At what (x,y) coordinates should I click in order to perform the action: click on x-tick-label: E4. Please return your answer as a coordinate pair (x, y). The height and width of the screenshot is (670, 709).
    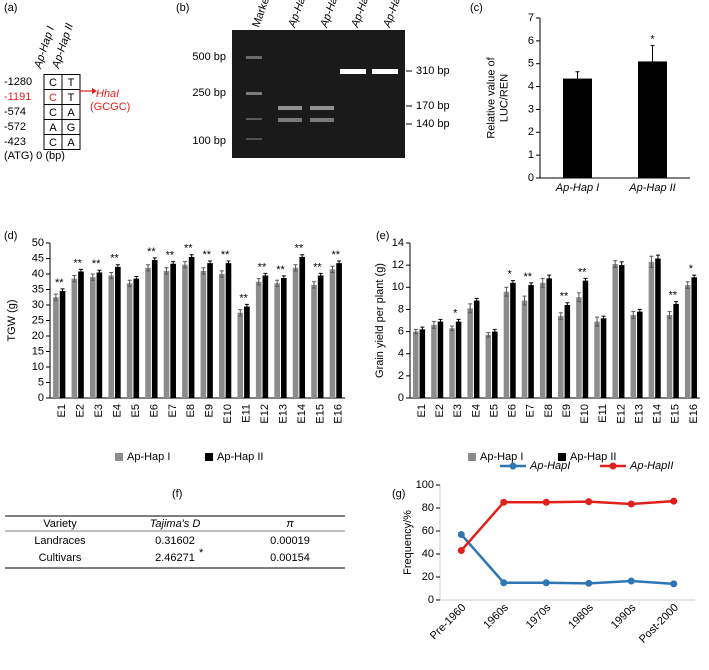
    Looking at the image, I should click on (117, 410).